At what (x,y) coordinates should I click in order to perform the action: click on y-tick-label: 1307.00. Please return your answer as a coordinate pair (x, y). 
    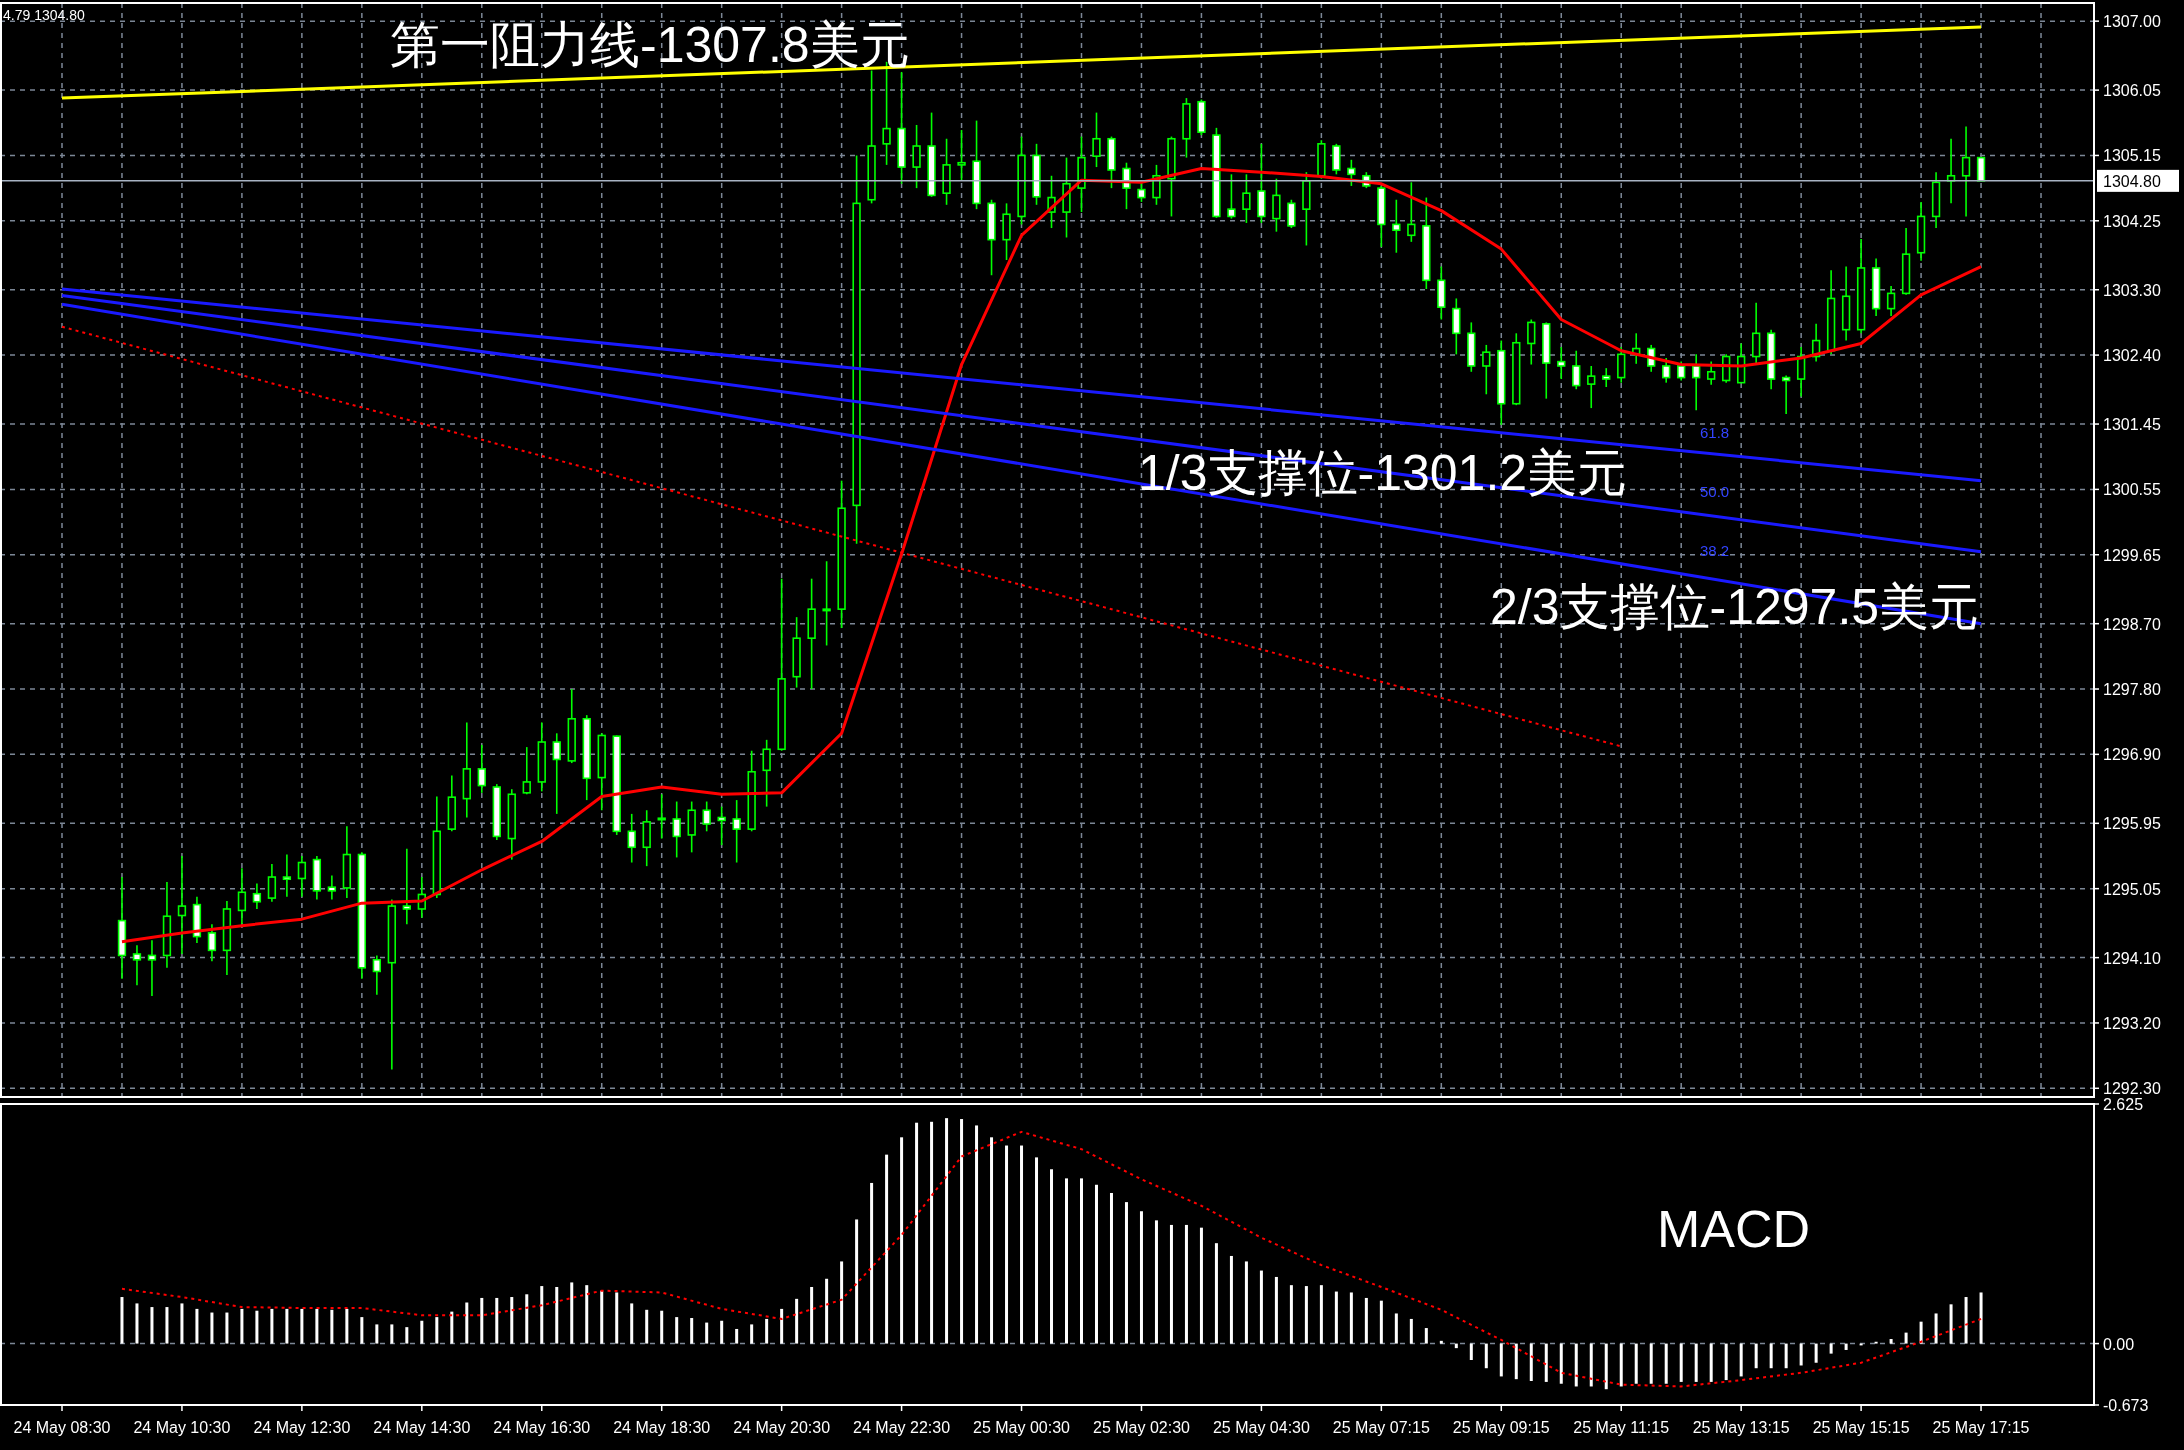
    Looking at the image, I should click on (2132, 22).